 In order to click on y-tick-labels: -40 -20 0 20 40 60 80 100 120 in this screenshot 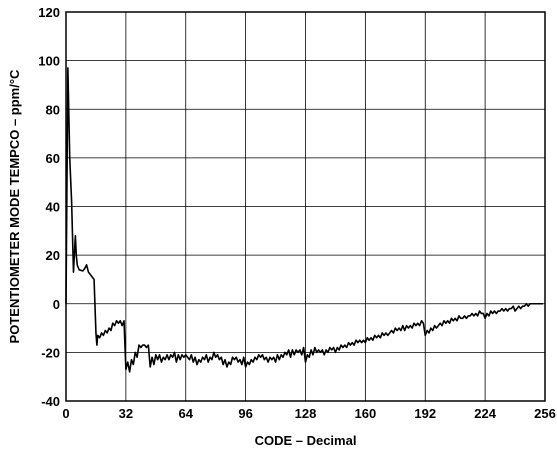, I will do `click(49, 207)`.